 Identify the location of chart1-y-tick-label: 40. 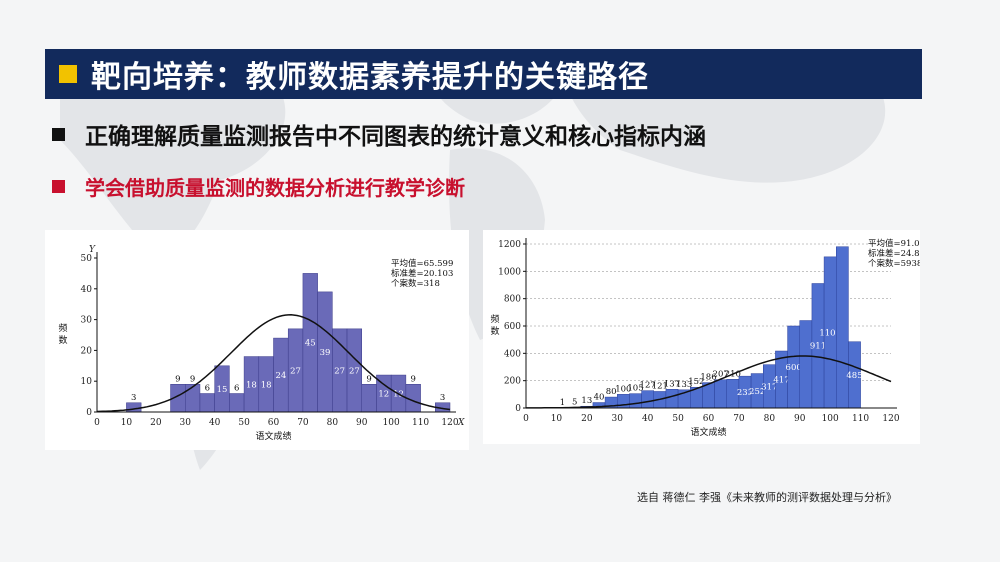
(87, 290).